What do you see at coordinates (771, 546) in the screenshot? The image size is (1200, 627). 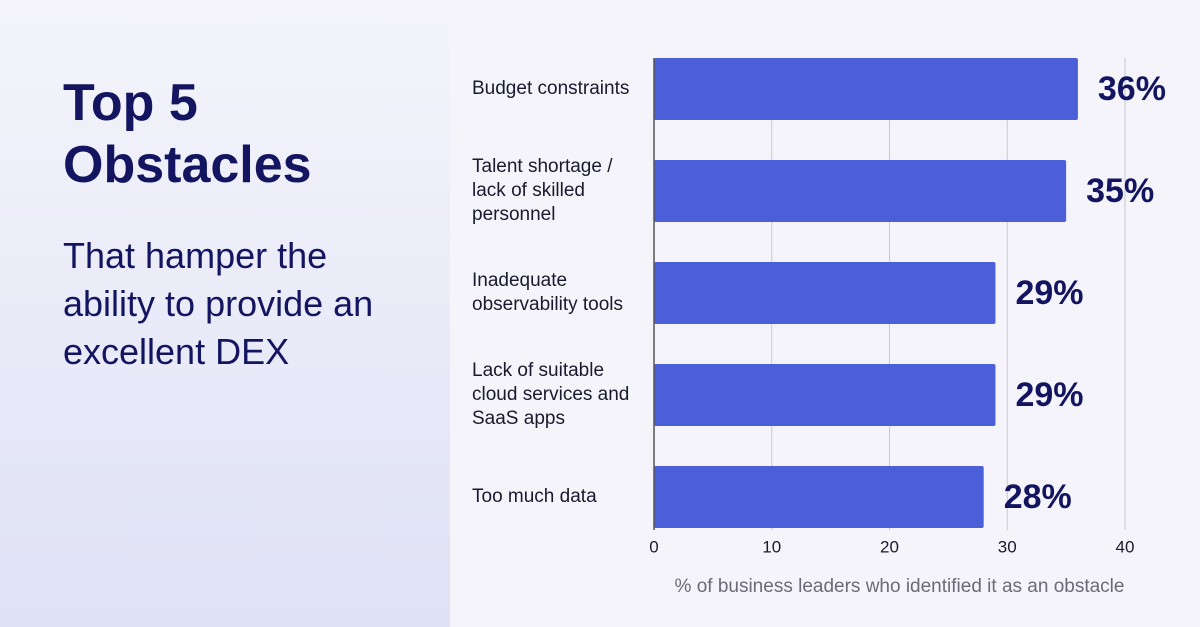 I see `x-tick-label: 10` at bounding box center [771, 546].